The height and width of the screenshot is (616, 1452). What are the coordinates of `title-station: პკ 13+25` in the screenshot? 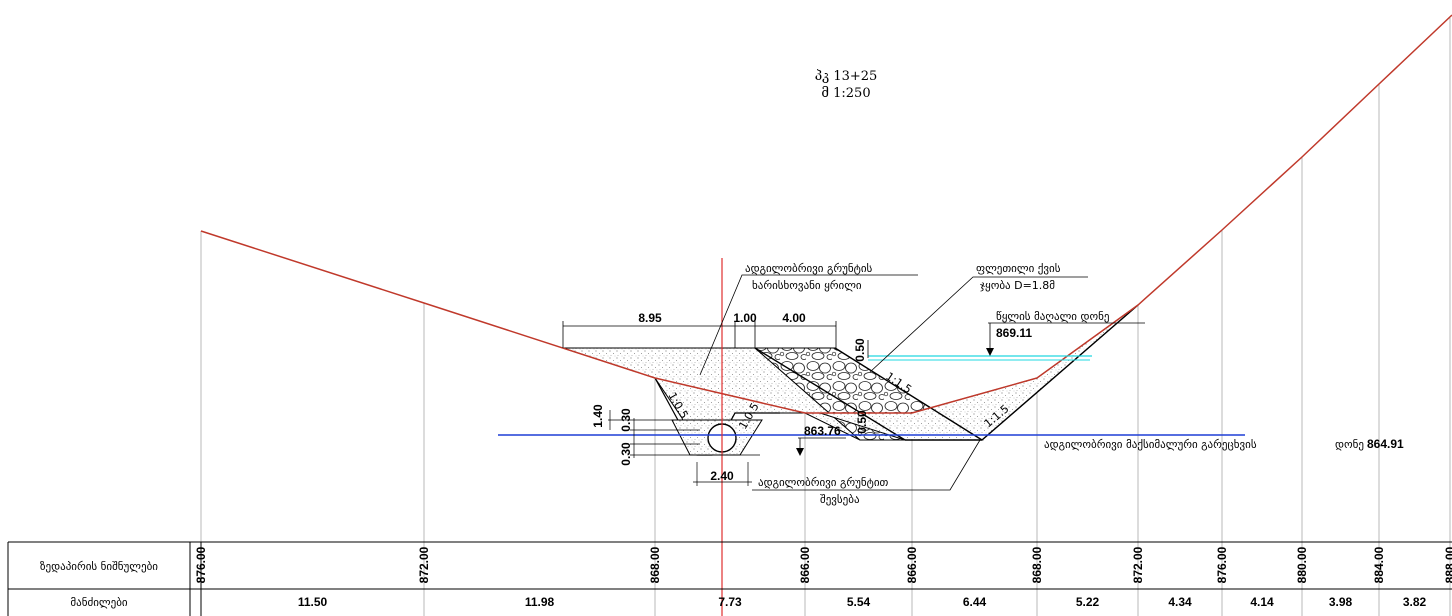 It's located at (846, 76).